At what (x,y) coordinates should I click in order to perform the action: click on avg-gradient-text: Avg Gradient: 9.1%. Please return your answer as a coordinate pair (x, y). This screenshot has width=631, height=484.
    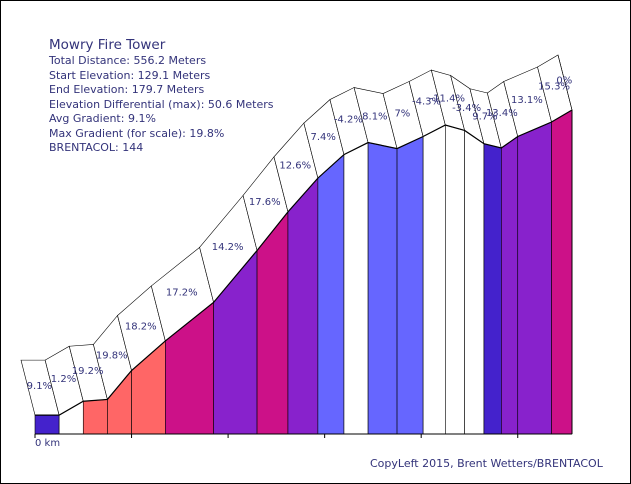
    Looking at the image, I should click on (102, 118).